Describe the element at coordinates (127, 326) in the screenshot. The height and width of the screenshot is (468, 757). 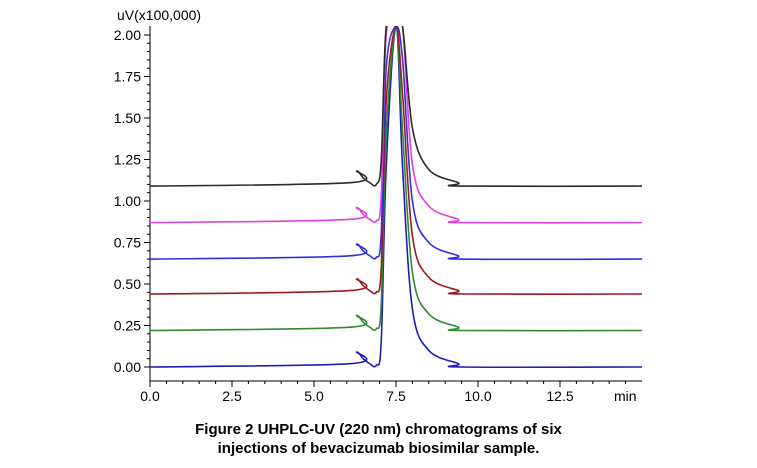
I see `y-tick-label: 0.25` at that location.